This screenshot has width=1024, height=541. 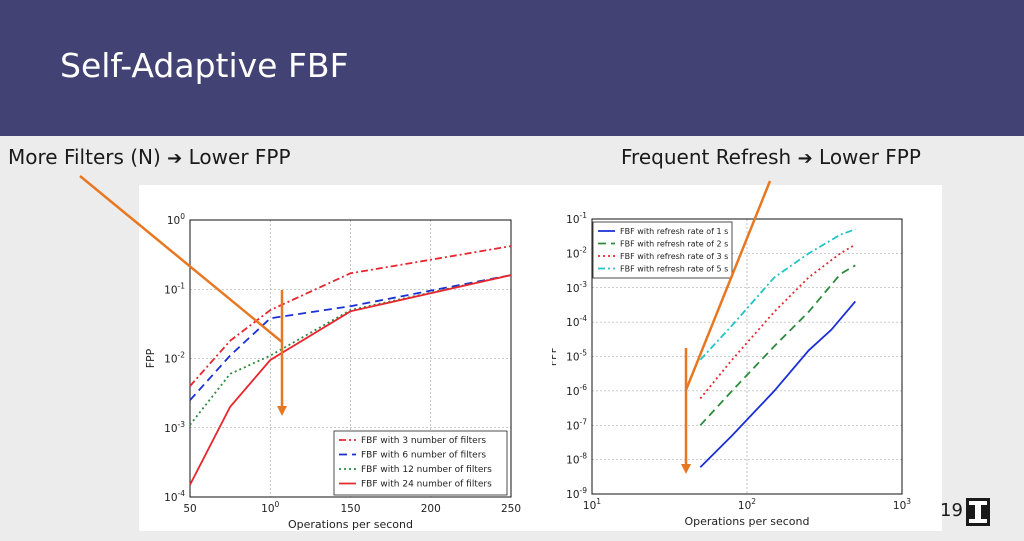 I want to click on right-caption-result: Lower FPP, so click(x=870, y=157).